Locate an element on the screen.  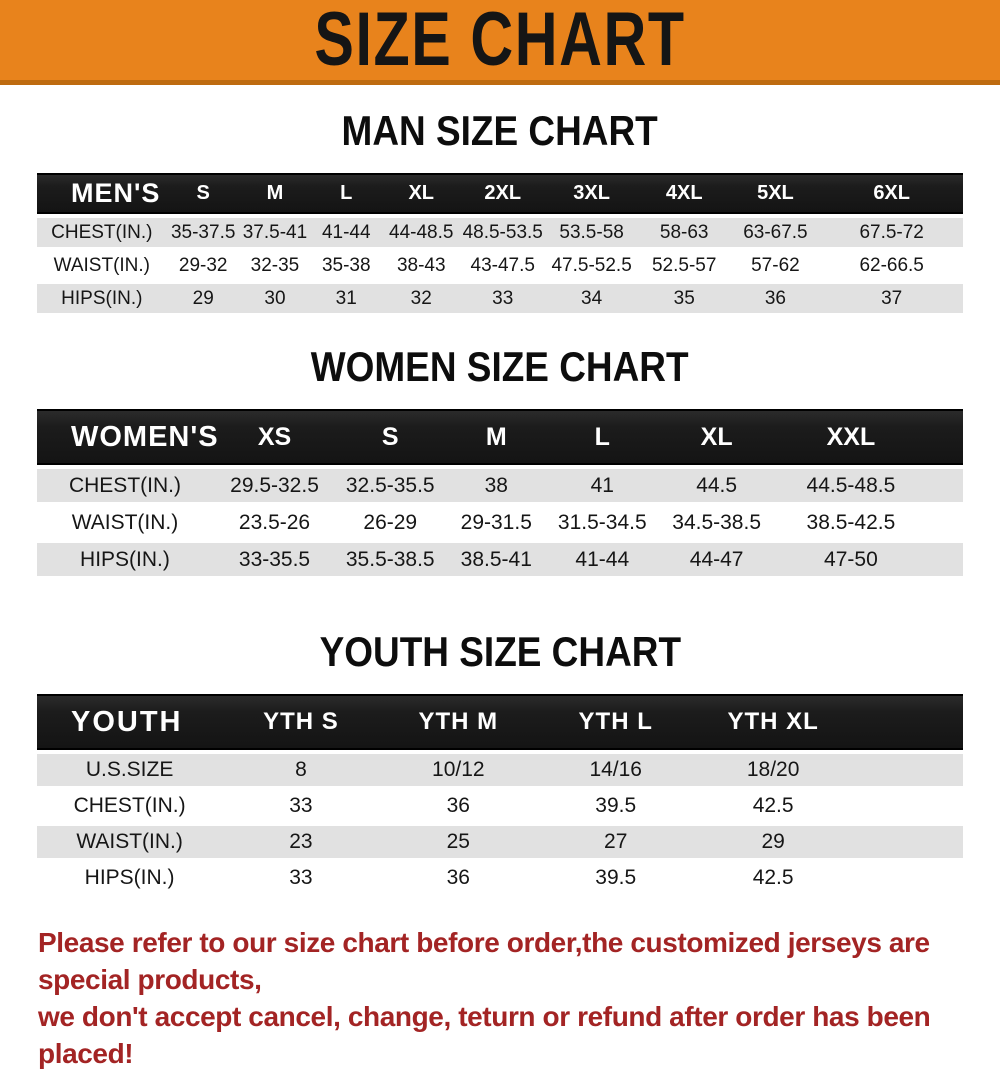
table-cell: 37 is located at coordinates (891, 299).